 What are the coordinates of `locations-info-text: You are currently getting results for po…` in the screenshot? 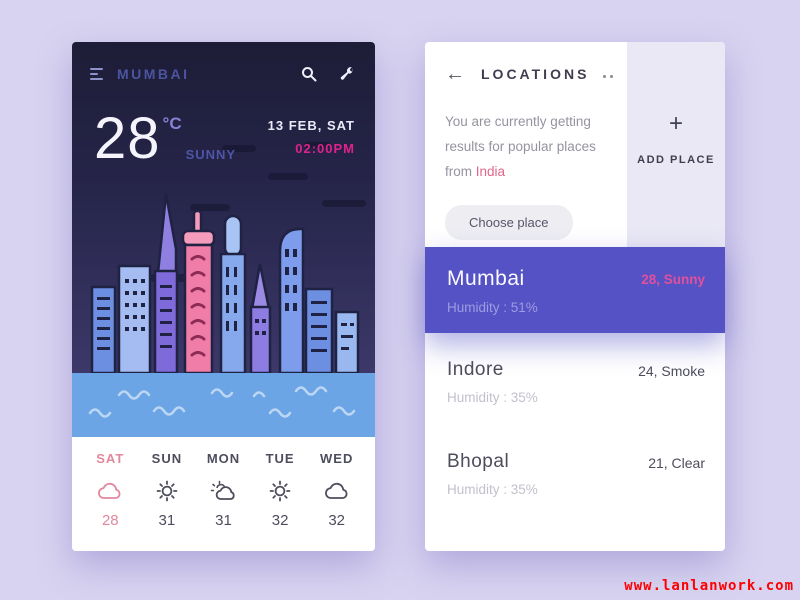 It's located at (520, 146).